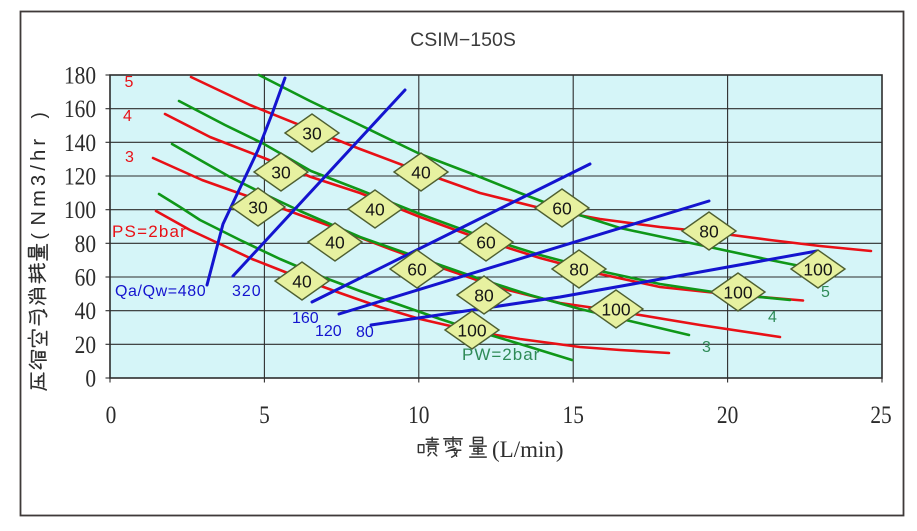 This screenshot has width=917, height=531. What do you see at coordinates (39, 180) in the screenshot?
I see `svg-text: Nm3/hr` at bounding box center [39, 180].